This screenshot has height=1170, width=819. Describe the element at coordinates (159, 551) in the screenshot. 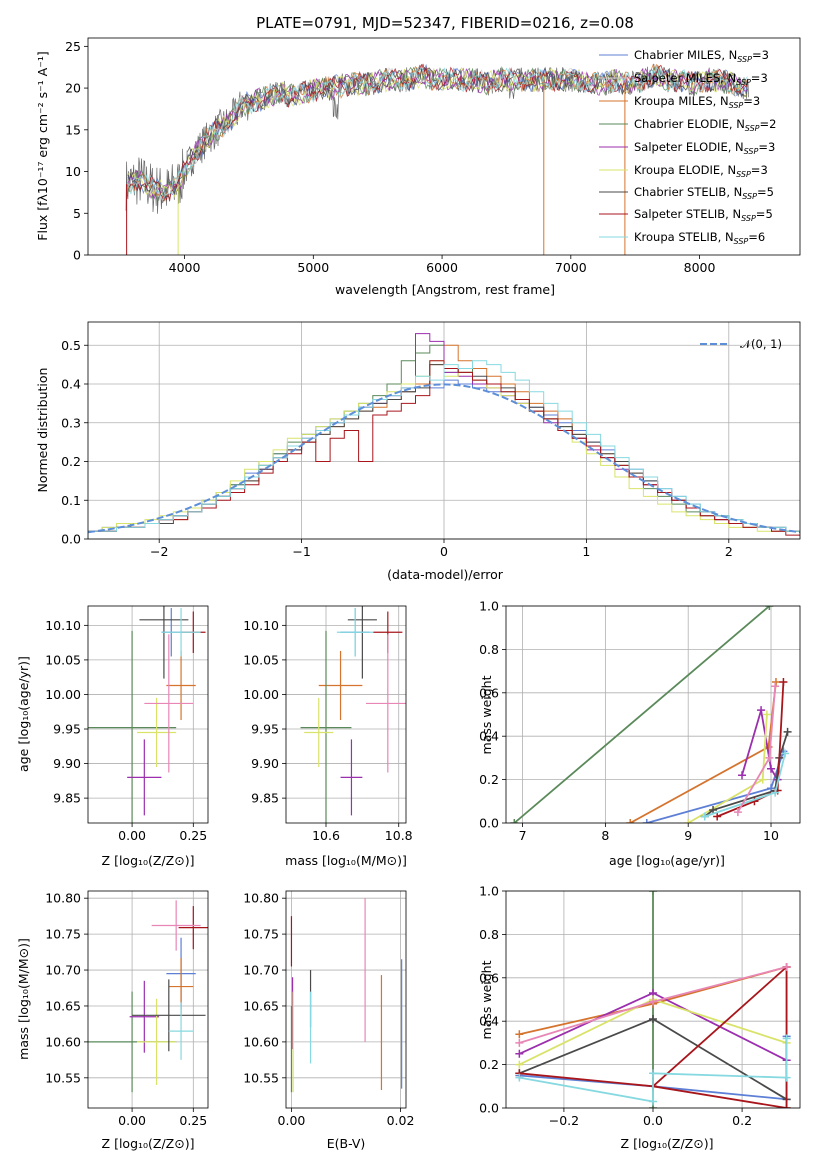

I see `residuals-xtick-label-0: −2` at that location.